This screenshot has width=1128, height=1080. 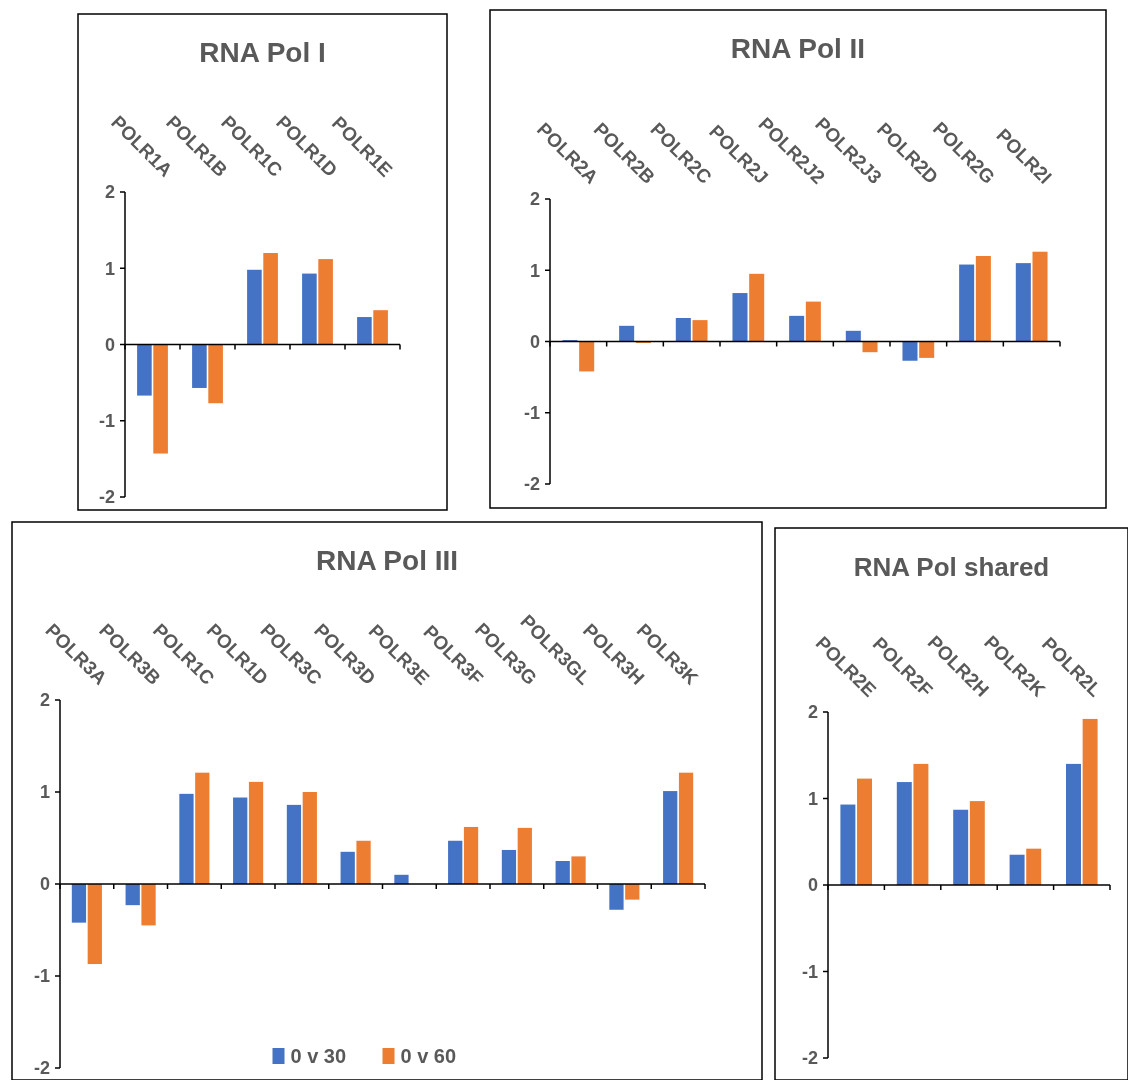 What do you see at coordinates (262, 52) in the screenshot?
I see `chart-title: RNA Pol I` at bounding box center [262, 52].